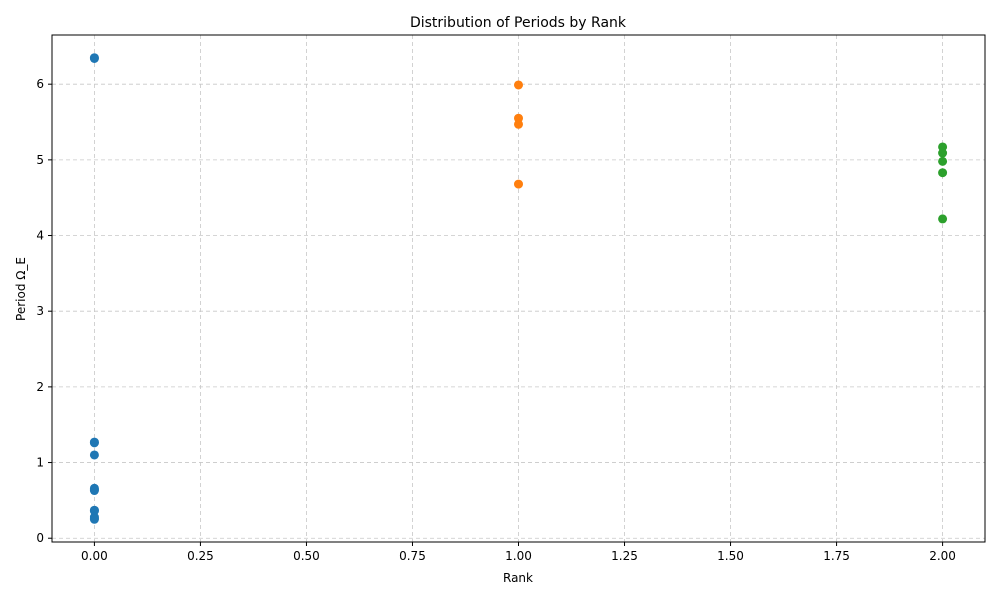 The width and height of the screenshot is (1000, 600). Describe the element at coordinates (518, 556) in the screenshot. I see `x-tick-label: 1.00` at that location.